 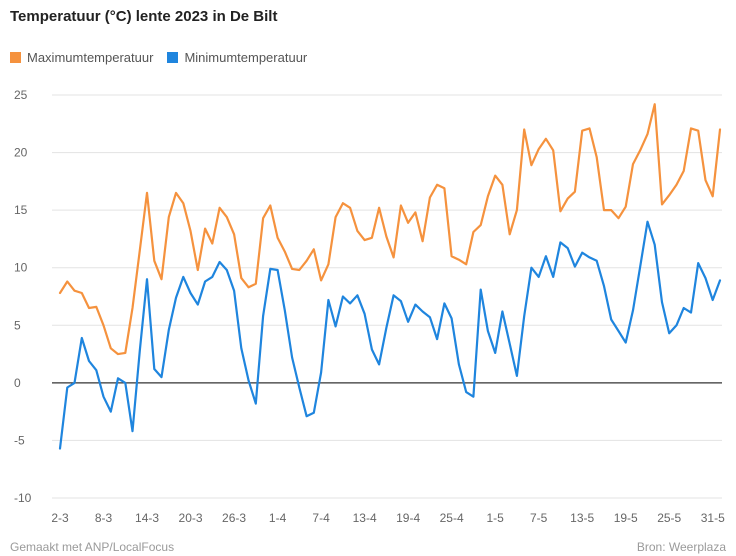 I want to click on legend-swatch-min, so click(x=173, y=57).